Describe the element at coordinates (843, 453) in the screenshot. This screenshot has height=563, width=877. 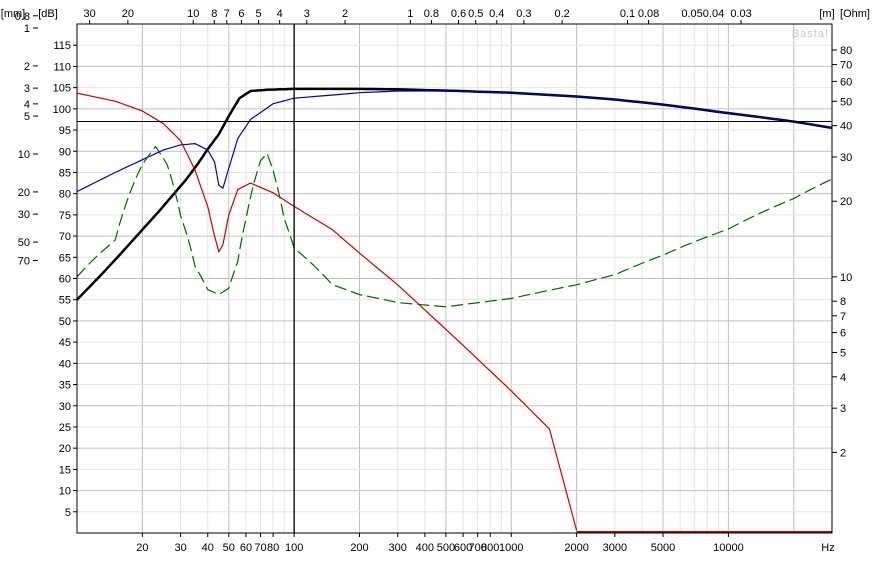
I see `ohm-tick-label: 2` at that location.